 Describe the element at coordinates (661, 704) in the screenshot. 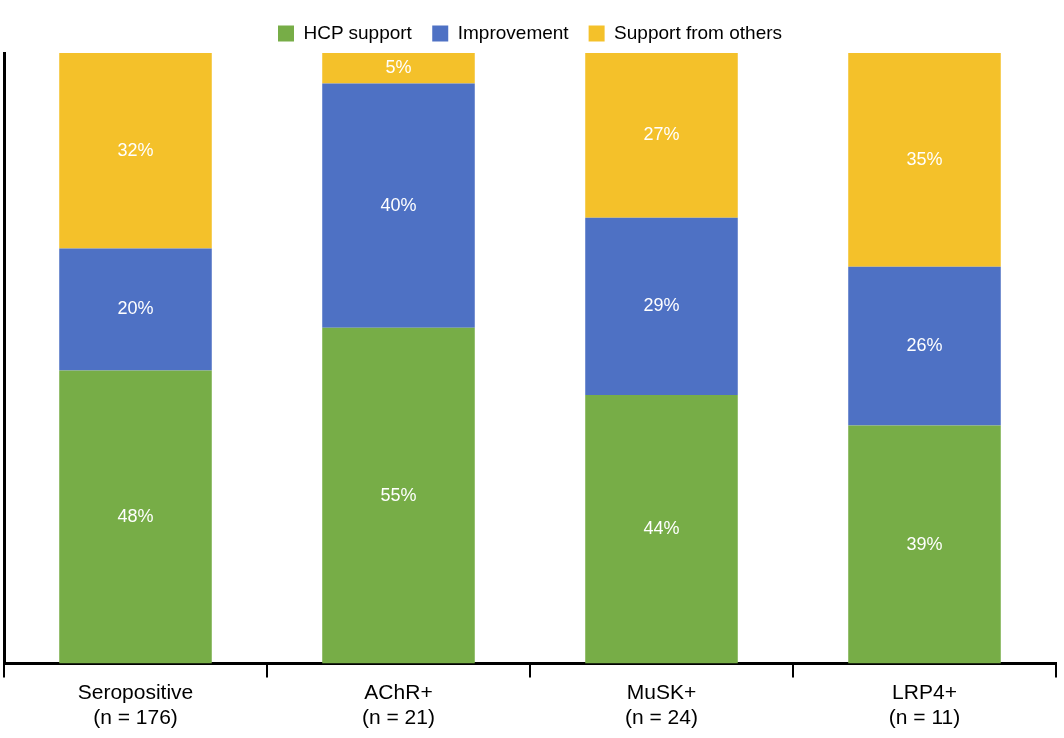

I see `x-tick-label: MuSK+ (n = 24)` at that location.